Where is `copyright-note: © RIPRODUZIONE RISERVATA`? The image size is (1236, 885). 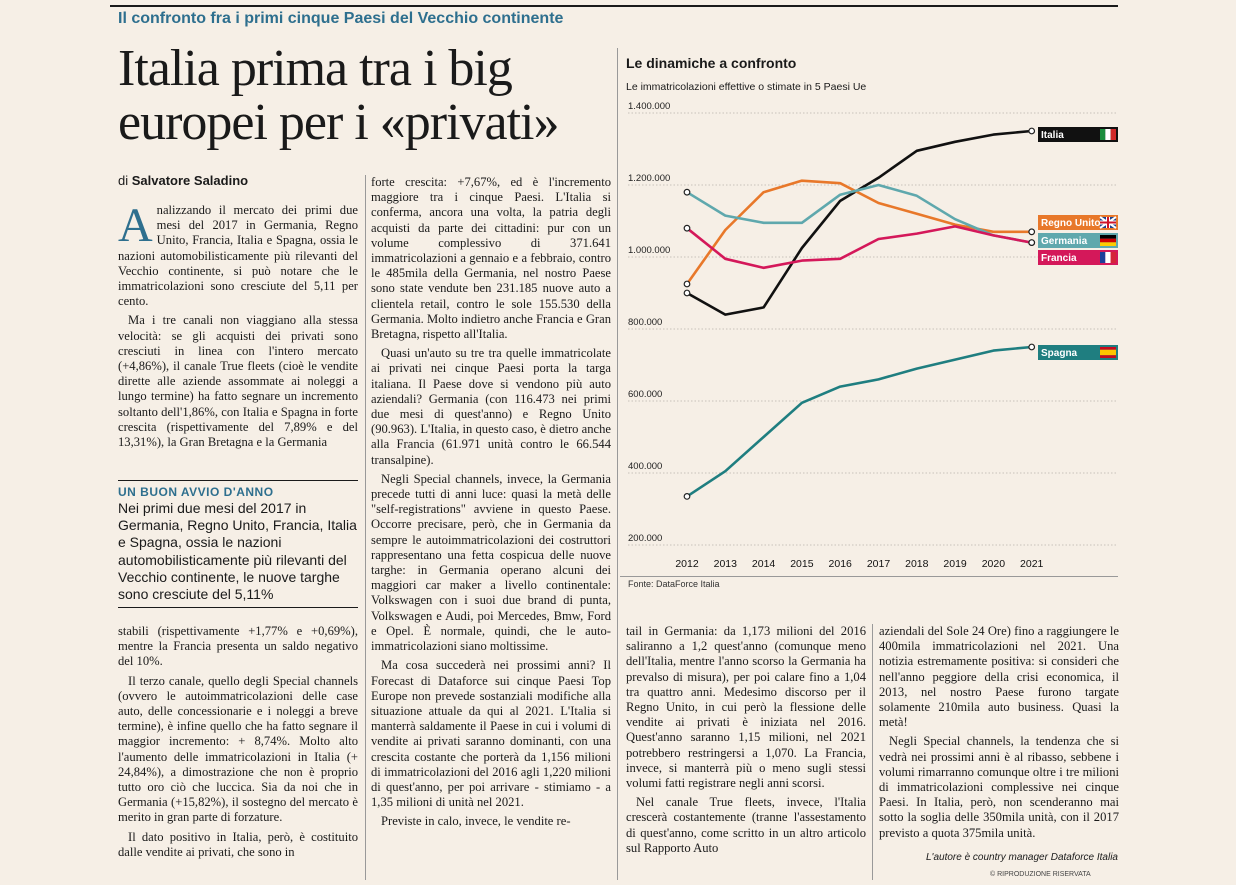
copyright-note: © RIPRODUZIONE RISERVATA is located at coordinates (1040, 874).